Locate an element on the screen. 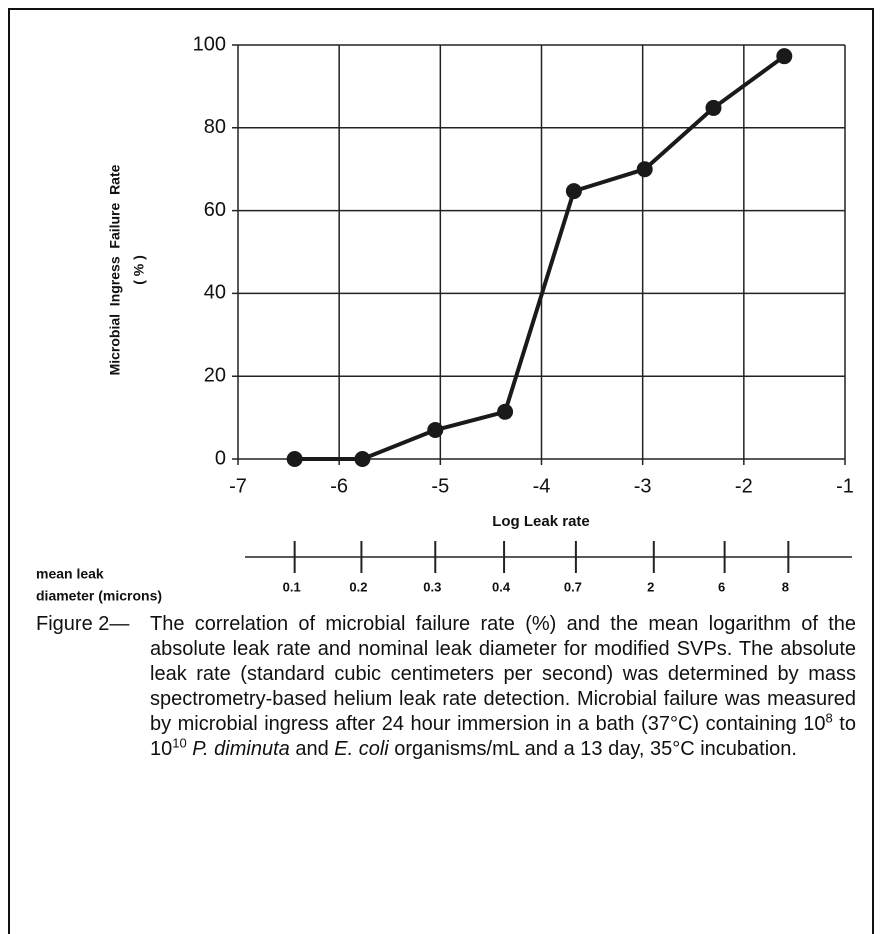  x2-tick-label: 0.1 is located at coordinates (292, 586).